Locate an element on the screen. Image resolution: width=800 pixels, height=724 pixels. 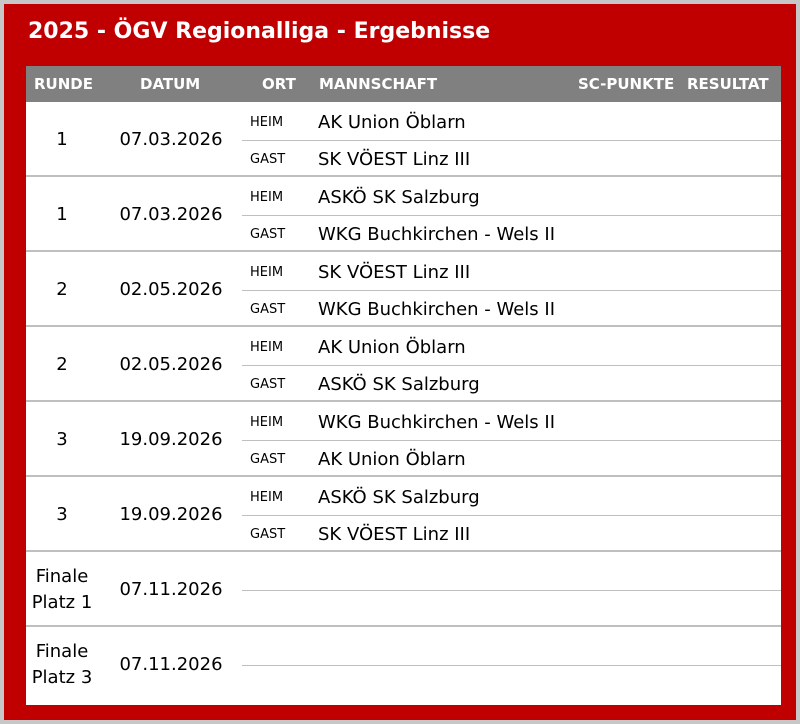
header-resultat: RESULTAT is located at coordinates (728, 84).